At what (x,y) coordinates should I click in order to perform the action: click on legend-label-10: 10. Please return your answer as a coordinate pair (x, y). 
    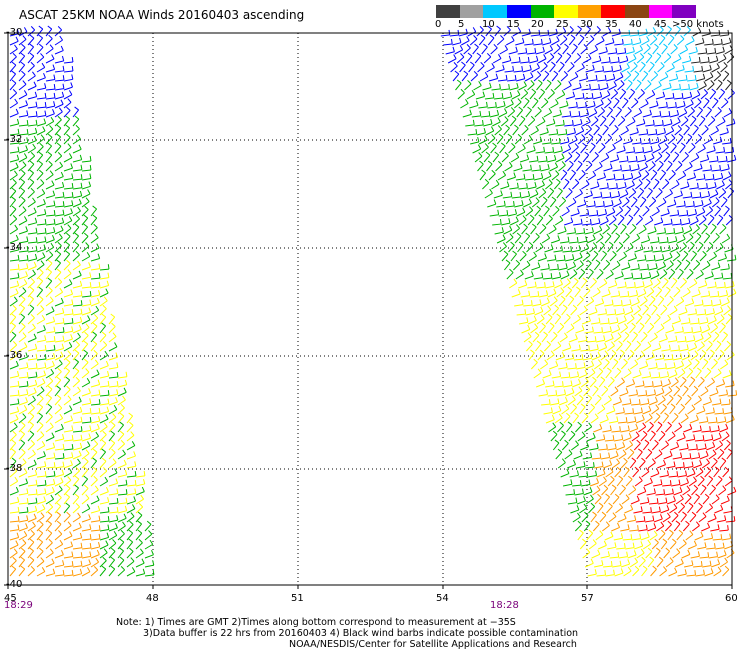
    Looking at the image, I should click on (488, 24).